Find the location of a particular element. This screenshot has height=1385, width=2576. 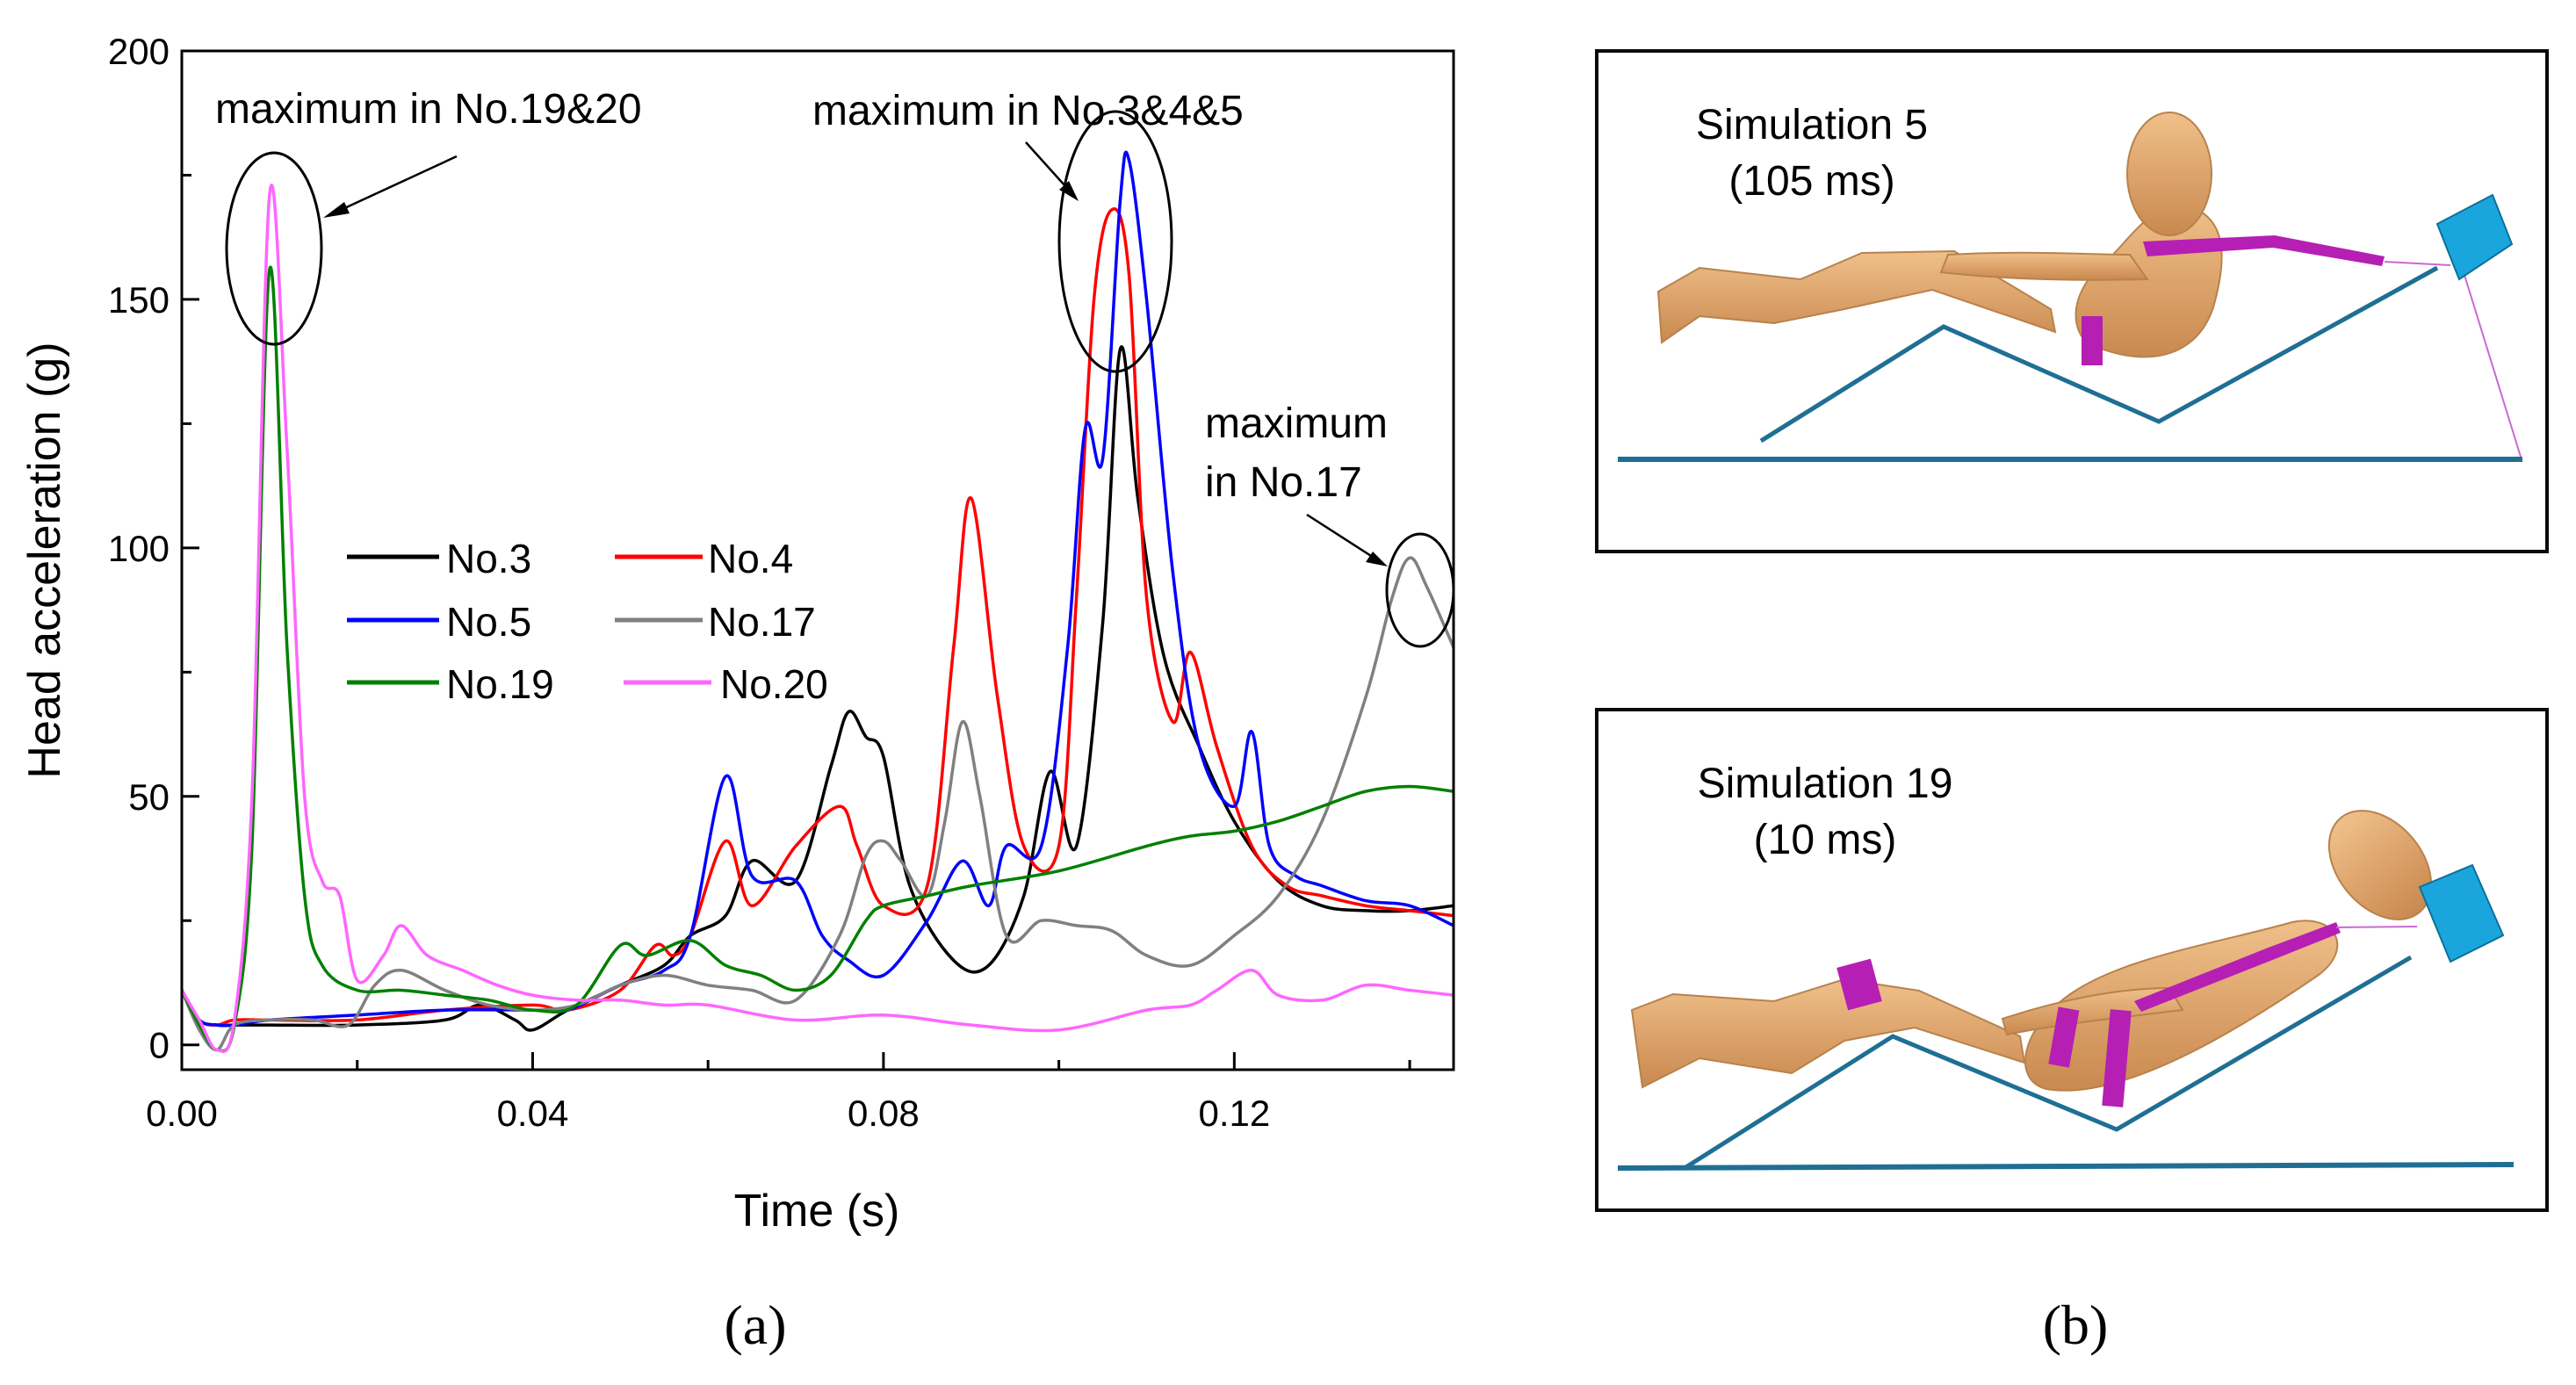

panel-label-a: (a) is located at coordinates (755, 1325).